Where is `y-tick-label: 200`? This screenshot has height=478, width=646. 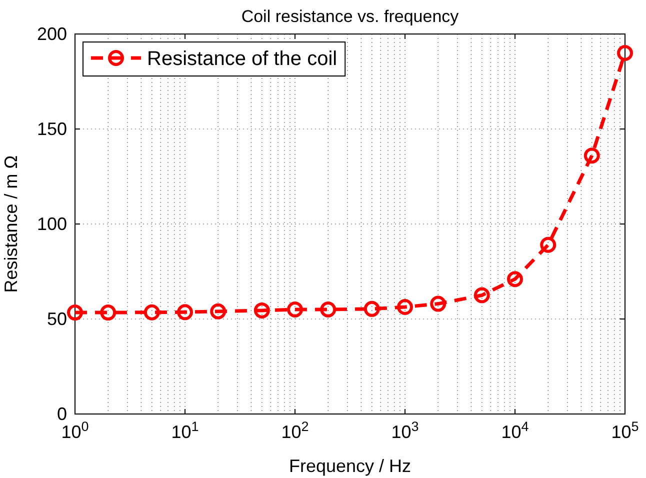 y-tick-label: 200 is located at coordinates (51, 34).